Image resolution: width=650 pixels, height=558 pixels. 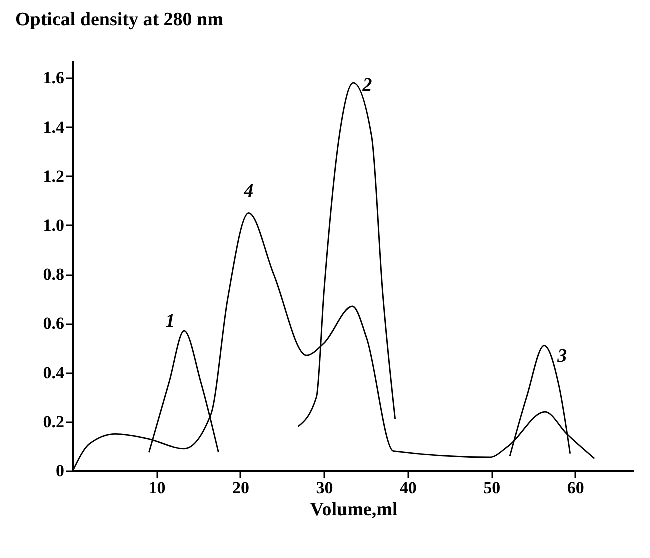 I want to click on y-tick-label: 1.0, so click(x=53, y=225).